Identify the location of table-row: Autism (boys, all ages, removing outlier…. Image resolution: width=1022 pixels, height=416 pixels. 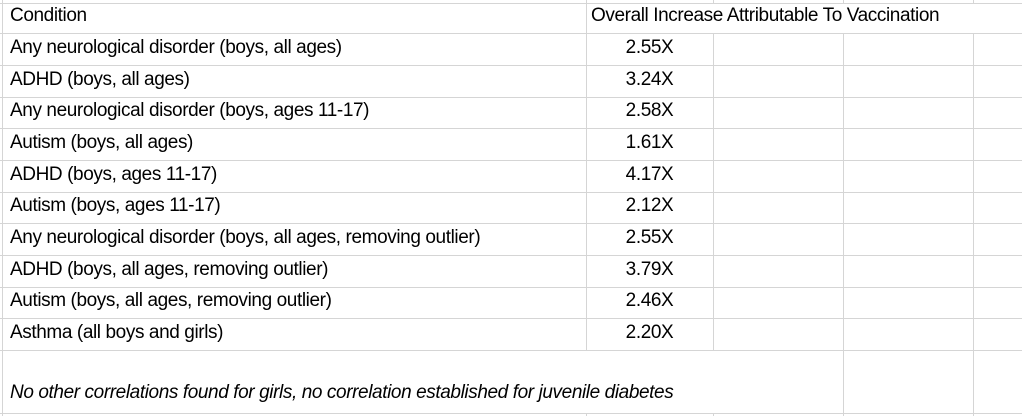
(511, 302).